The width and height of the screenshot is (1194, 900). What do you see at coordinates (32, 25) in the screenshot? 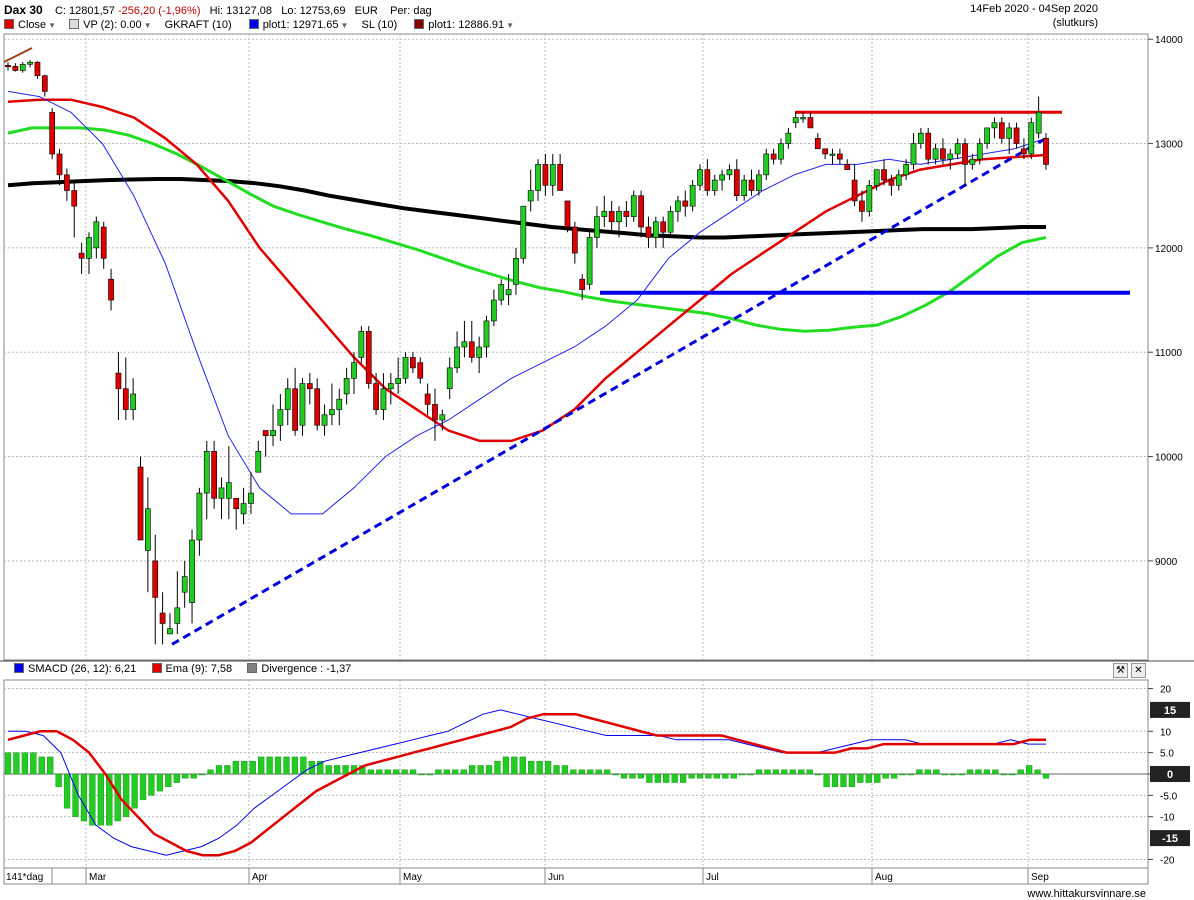
I see `legend-close: Close` at bounding box center [32, 25].